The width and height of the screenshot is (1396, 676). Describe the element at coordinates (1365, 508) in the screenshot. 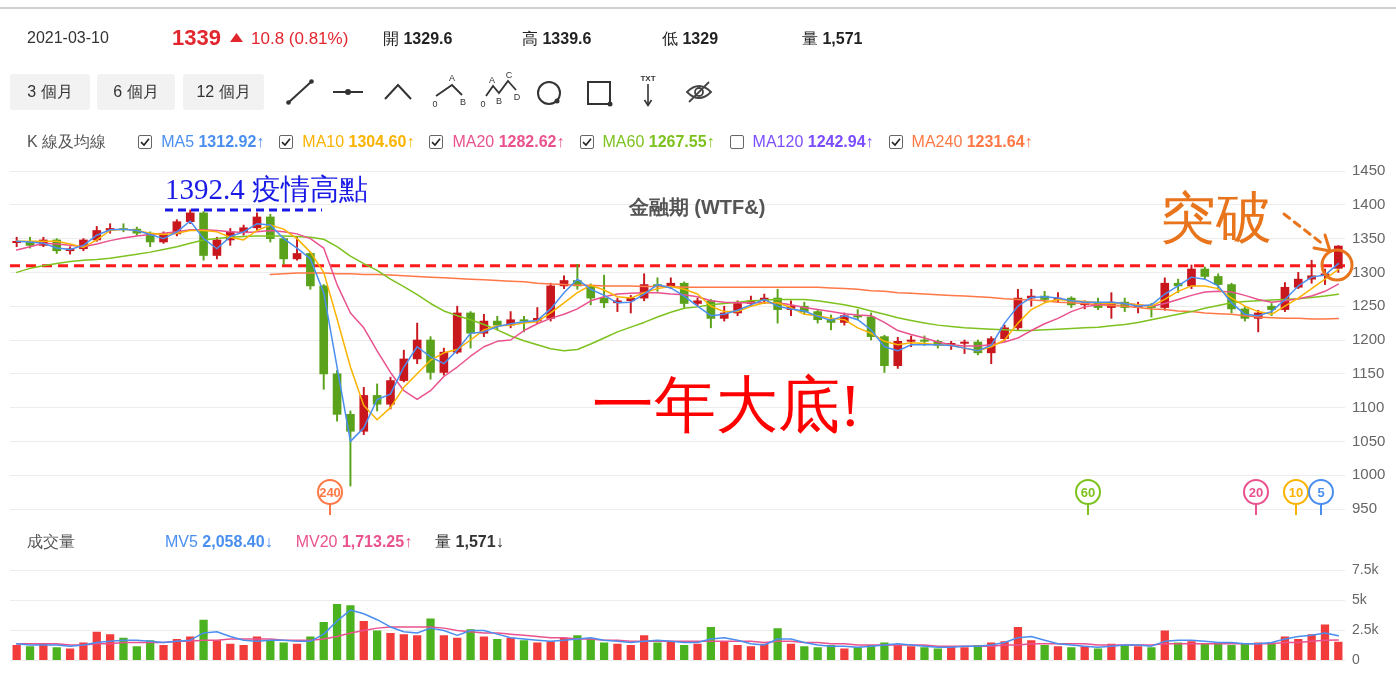

I see `y-tick-label: 950` at that location.